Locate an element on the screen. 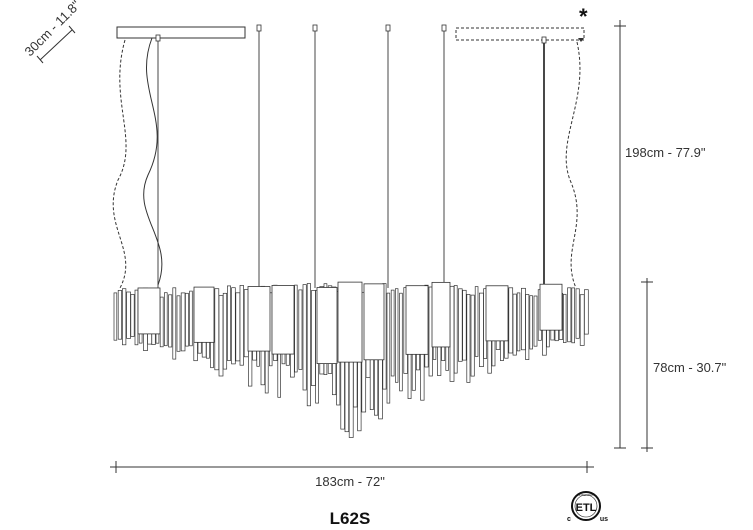 The image size is (753, 530). depth-label: 30cm - 11.8" is located at coordinates (53, 29).